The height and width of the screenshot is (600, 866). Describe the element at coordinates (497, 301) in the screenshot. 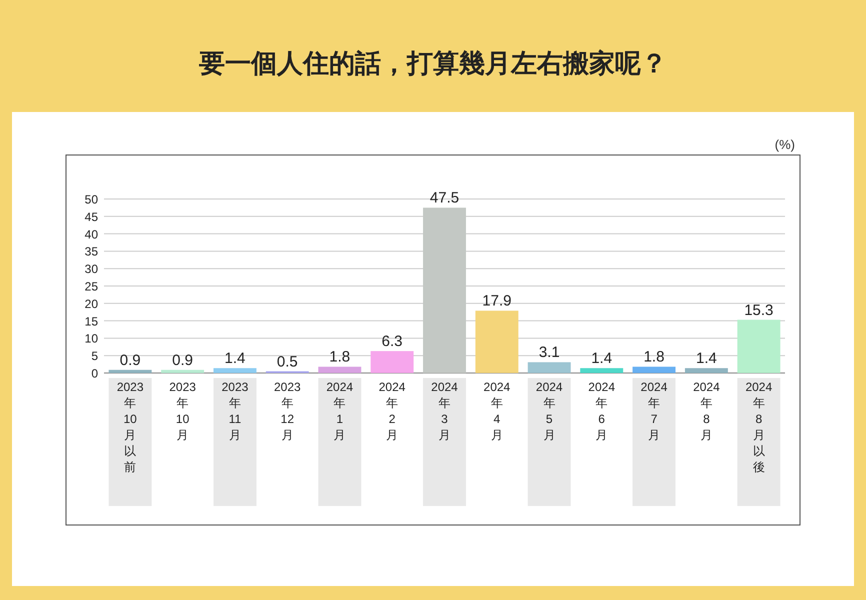

I see `data-label: 17.9` at that location.